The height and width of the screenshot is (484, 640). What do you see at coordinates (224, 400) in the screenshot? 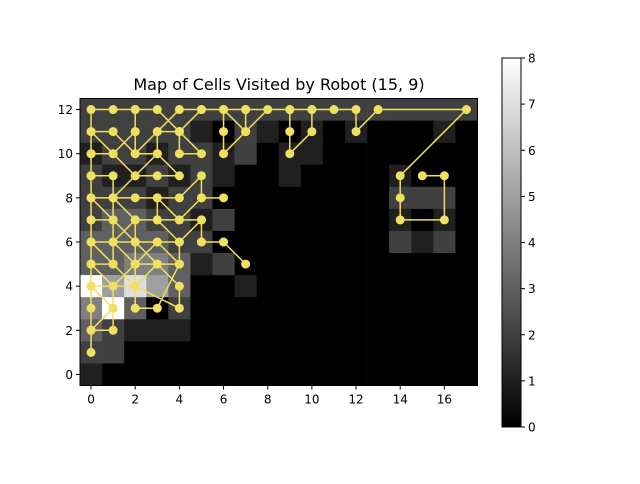
I see `x-tick-label: 6` at bounding box center [224, 400].